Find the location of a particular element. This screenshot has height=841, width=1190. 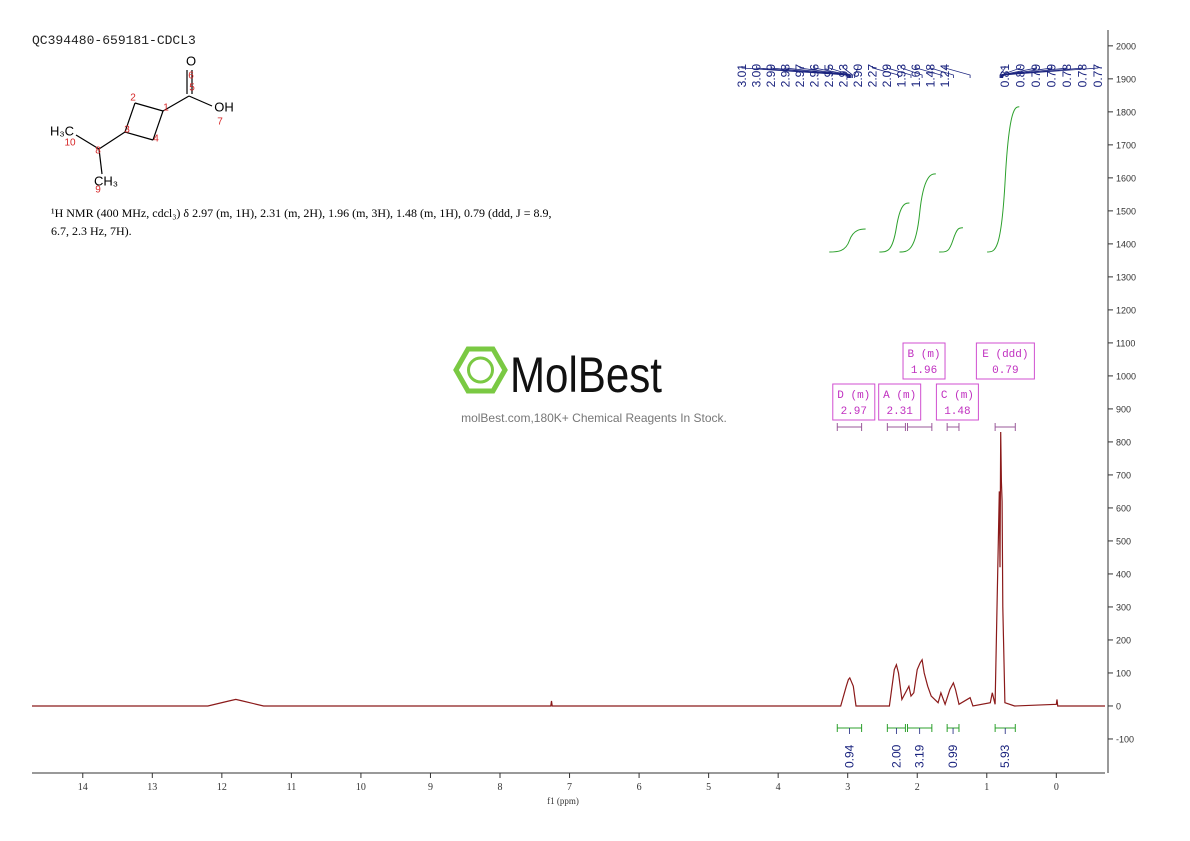

y-tick-label: 1800 is located at coordinates (1126, 112).